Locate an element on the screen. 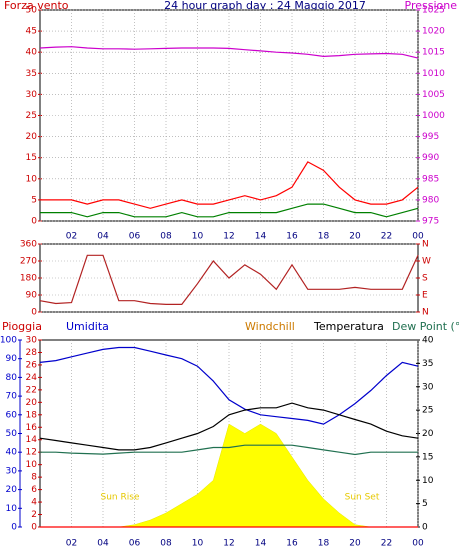 This screenshot has height=555, width=459. y-tick-label: 995 is located at coordinates (430, 137).